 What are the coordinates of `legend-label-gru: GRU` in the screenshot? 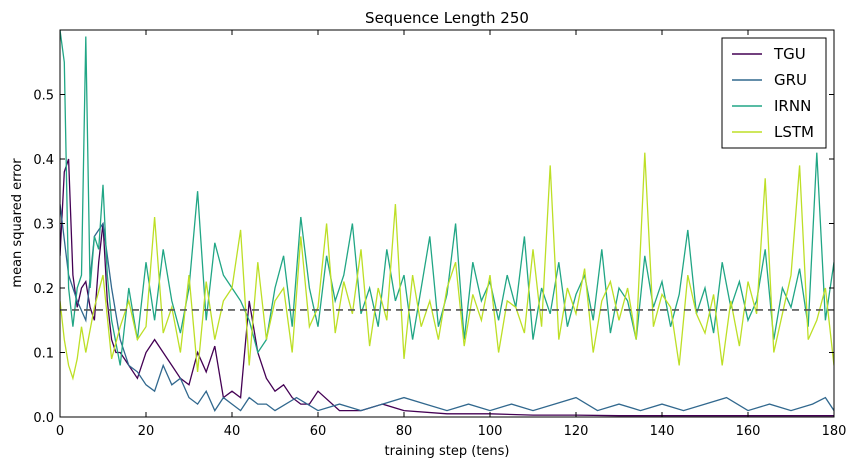 It's located at (790, 80).